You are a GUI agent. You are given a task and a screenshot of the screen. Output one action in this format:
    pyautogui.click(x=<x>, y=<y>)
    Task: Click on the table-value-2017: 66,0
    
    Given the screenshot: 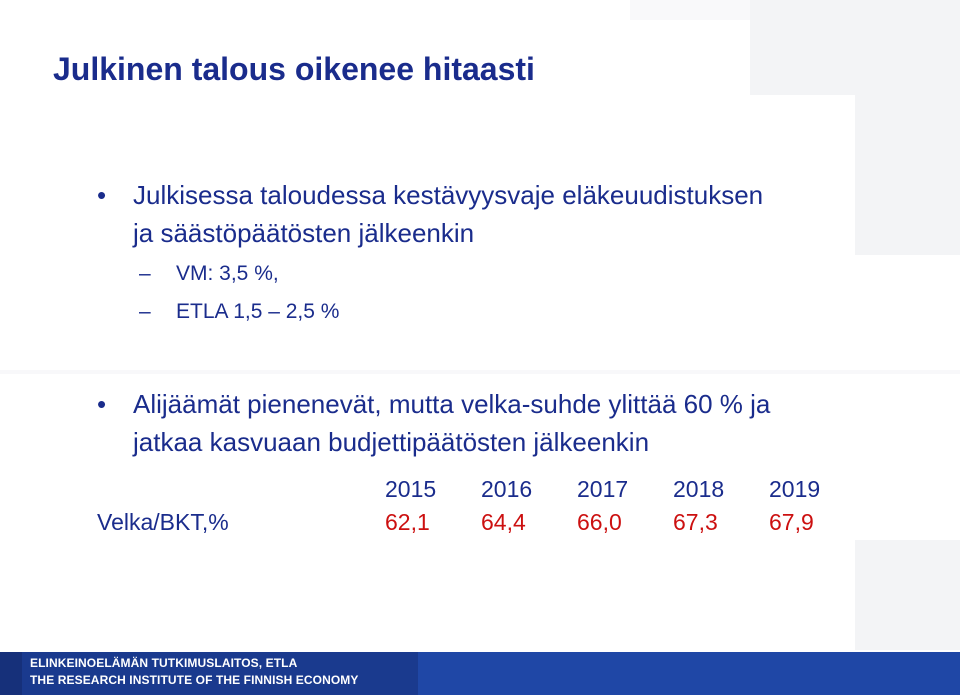 What is the action you would take?
    pyautogui.click(x=599, y=522)
    